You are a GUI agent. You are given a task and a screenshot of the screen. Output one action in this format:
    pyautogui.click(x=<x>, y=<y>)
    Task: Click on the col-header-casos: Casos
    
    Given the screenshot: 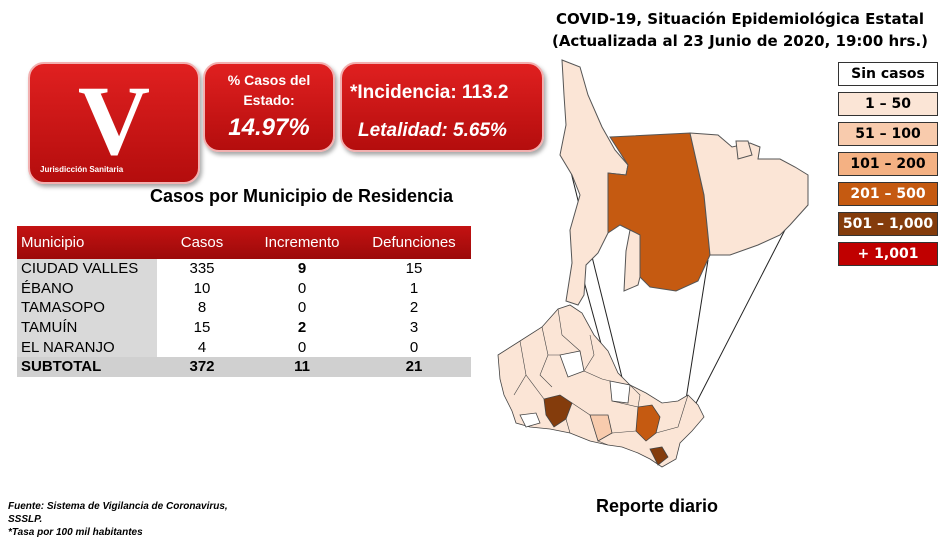 What is the action you would take?
    pyautogui.click(x=202, y=242)
    